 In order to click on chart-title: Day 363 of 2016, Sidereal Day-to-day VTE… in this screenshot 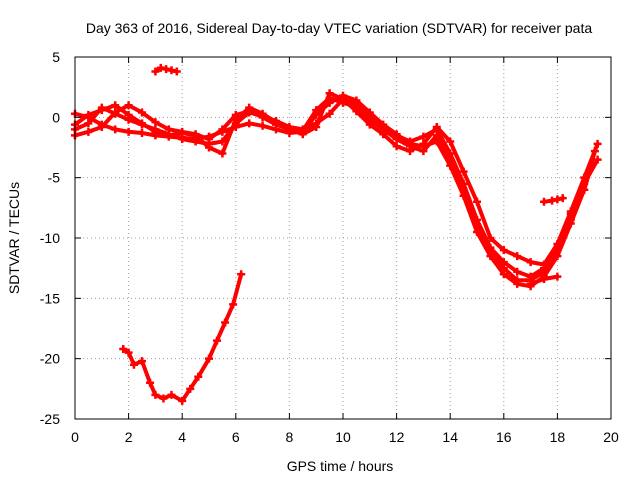, I will do `click(339, 28)`.